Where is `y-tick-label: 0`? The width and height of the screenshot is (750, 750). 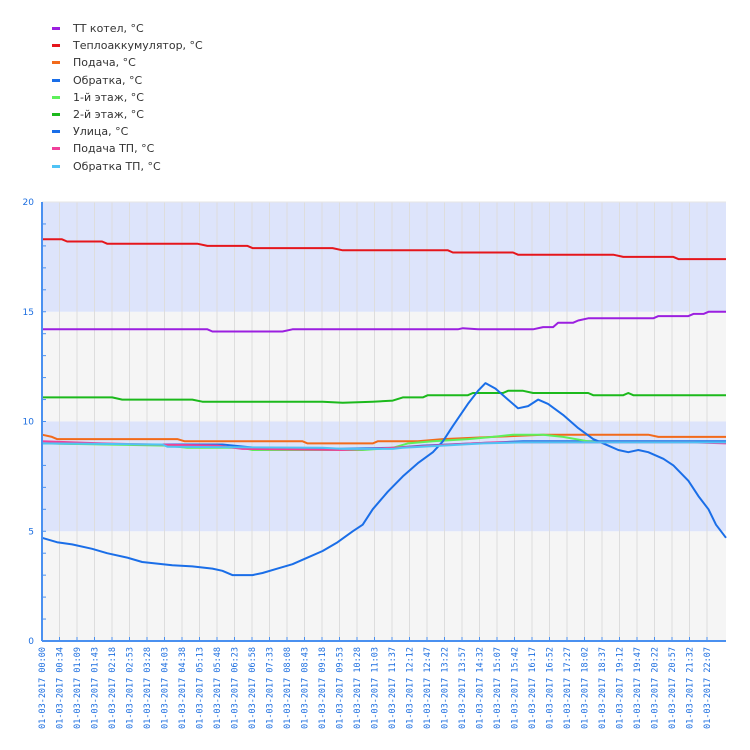 y-tick-label: 0 is located at coordinates (31, 642).